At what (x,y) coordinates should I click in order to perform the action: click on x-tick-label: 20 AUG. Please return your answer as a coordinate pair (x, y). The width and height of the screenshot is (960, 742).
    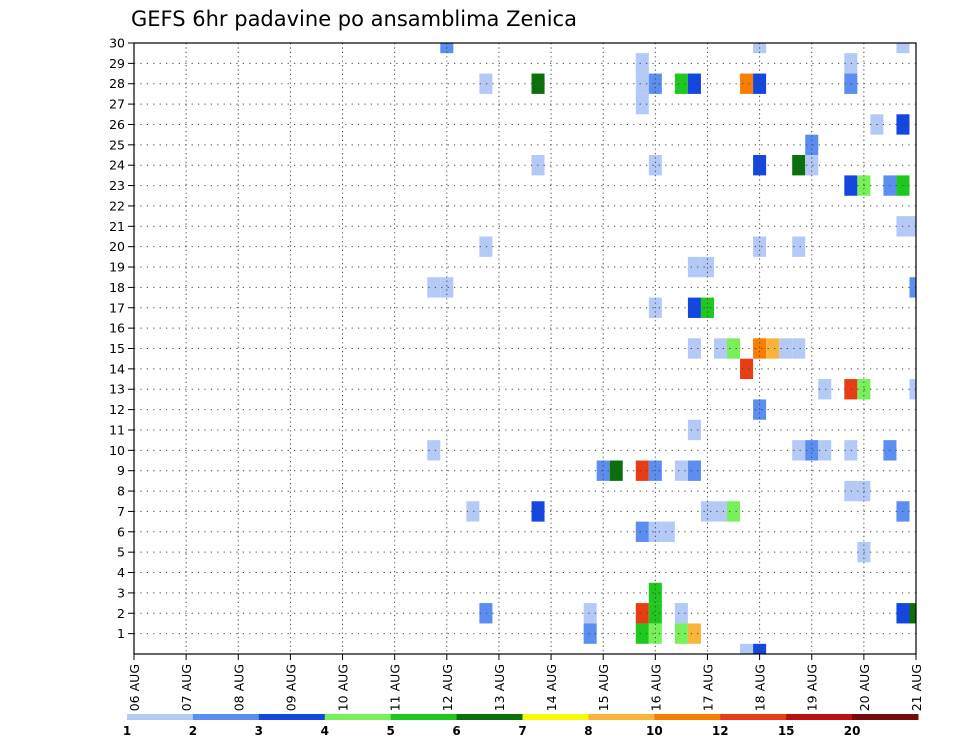
    Looking at the image, I should click on (864, 687).